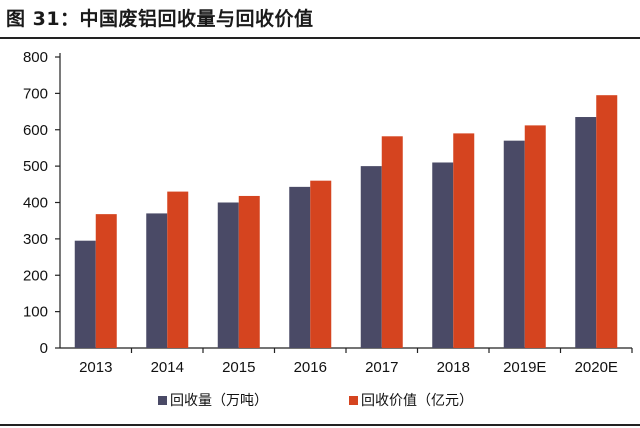  Describe the element at coordinates (586, 232) in the screenshot. I see `bar-series-0-2020E` at that location.